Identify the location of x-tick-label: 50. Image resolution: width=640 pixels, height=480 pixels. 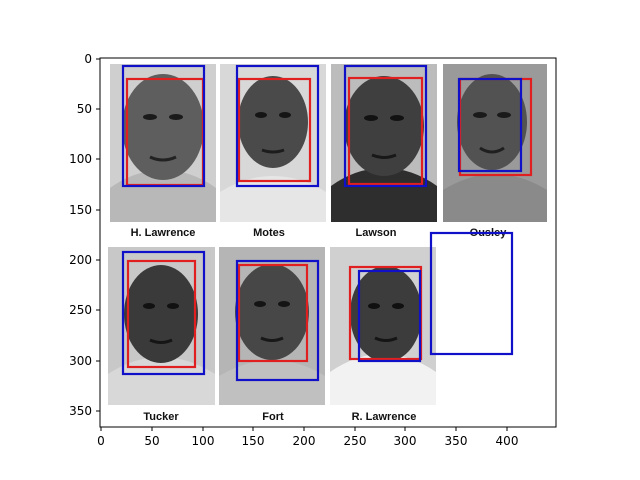
(151, 441).